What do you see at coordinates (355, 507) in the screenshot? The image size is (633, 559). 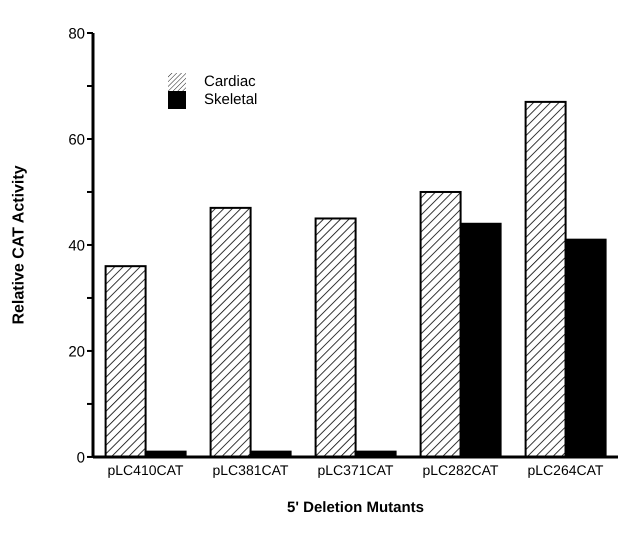 I see `x-axis-title: 5' Deletion Mutants` at bounding box center [355, 507].